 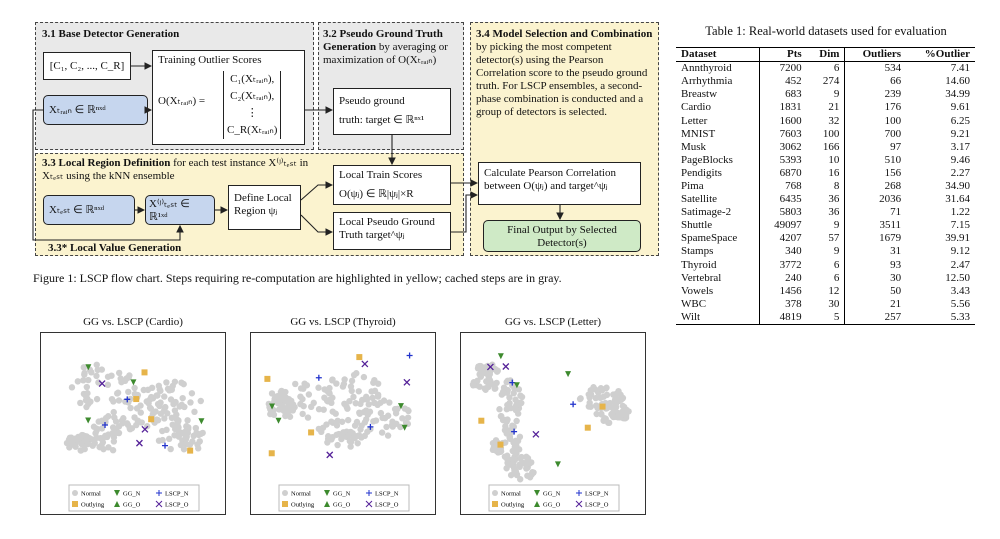 What do you see at coordinates (376, 194) in the screenshot?
I see `line: O(ψⱼ) ∈ ℝ|ψⱼ|×R` at bounding box center [376, 194].